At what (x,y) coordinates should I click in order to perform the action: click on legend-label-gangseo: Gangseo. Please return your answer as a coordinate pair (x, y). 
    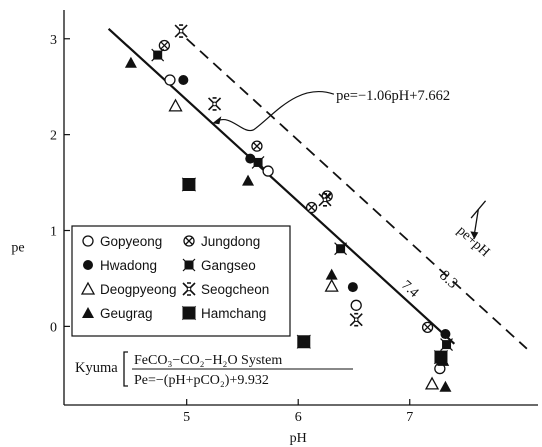
    Looking at the image, I should click on (228, 265).